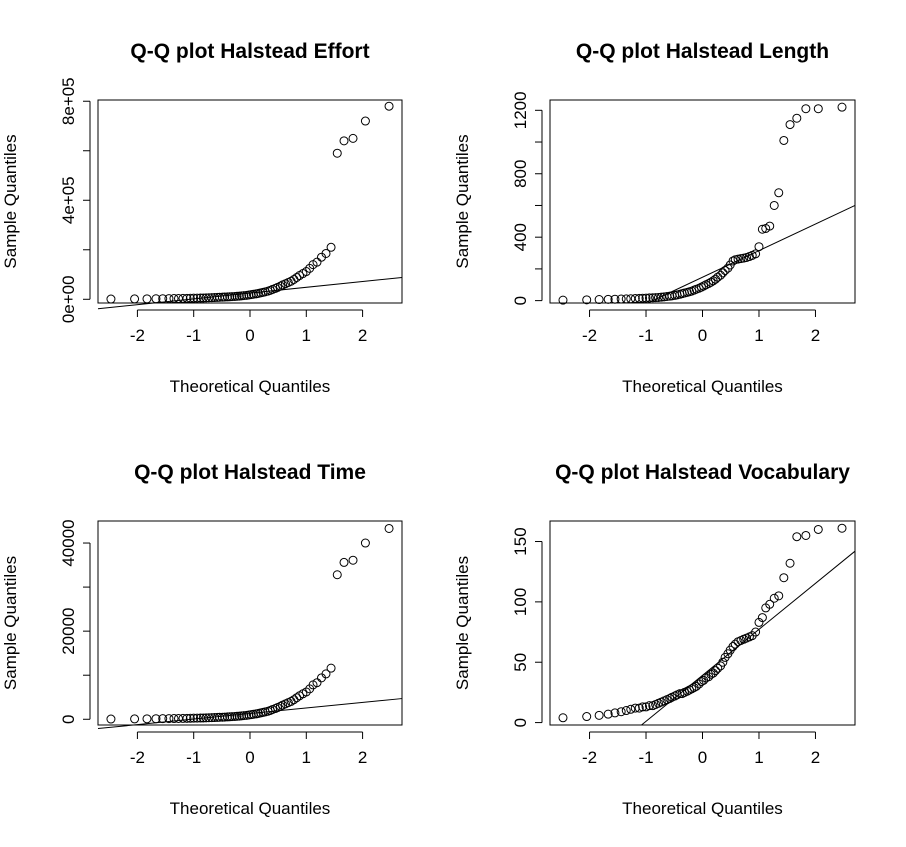  What do you see at coordinates (68, 542) in the screenshot?
I see `y-tick-label: 40000` at bounding box center [68, 542].